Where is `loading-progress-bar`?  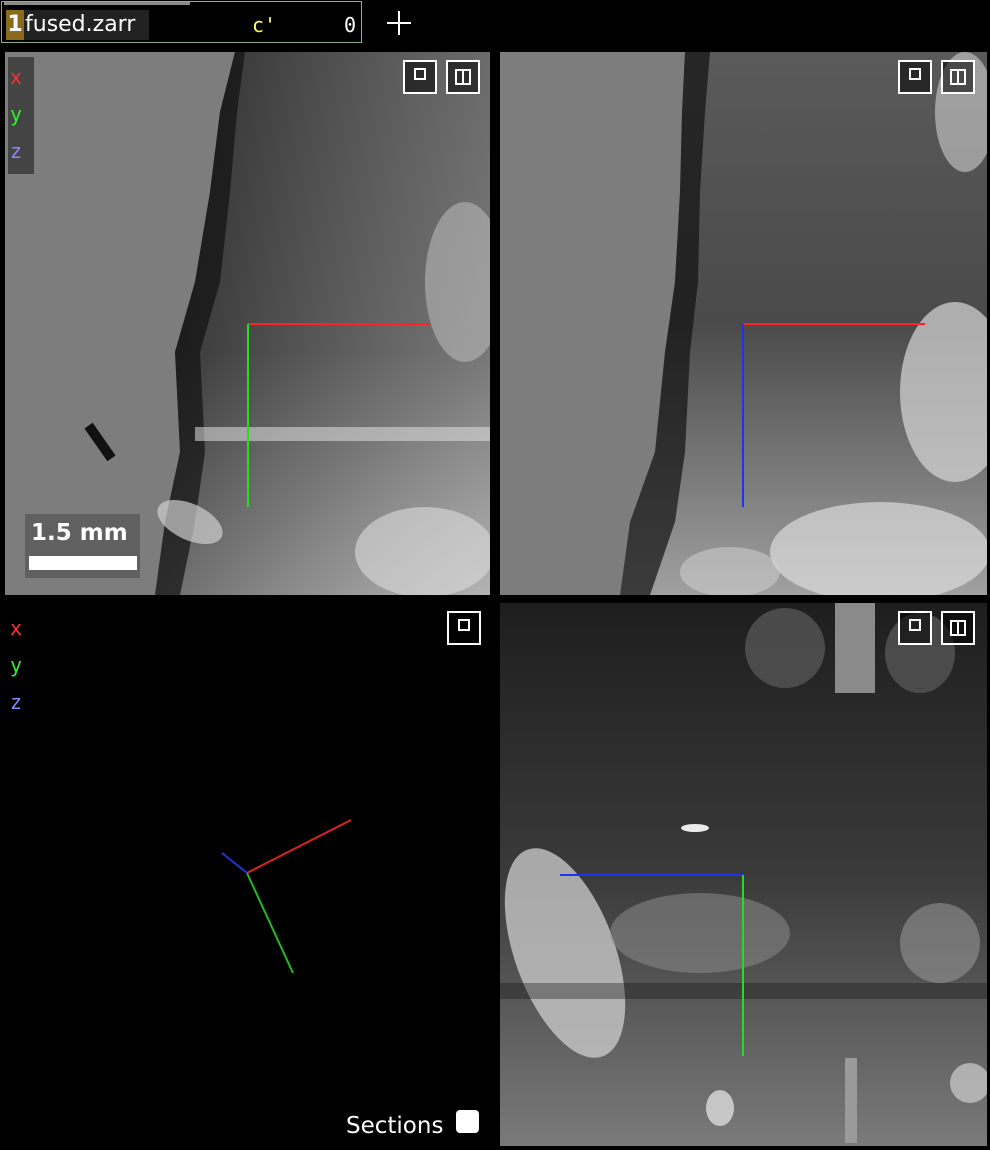
loading-progress-bar is located at coordinates (97, 3).